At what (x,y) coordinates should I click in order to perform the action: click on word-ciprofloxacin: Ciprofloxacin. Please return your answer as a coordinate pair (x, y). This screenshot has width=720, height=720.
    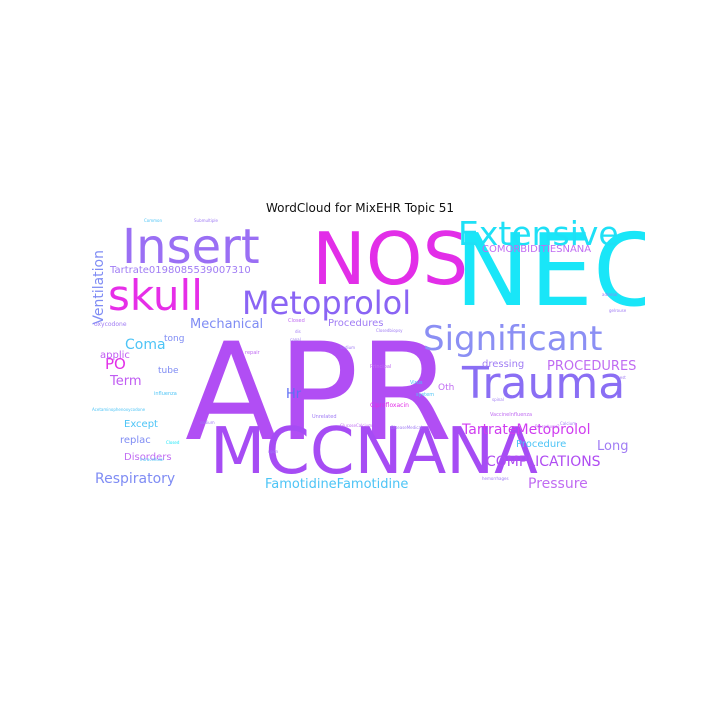
    Looking at the image, I should click on (389, 405).